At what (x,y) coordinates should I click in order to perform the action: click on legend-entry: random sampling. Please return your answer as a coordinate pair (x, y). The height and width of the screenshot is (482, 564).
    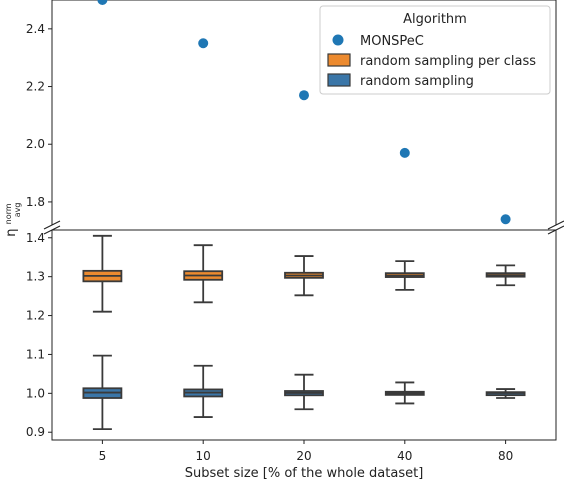
    Looking at the image, I should click on (417, 81).